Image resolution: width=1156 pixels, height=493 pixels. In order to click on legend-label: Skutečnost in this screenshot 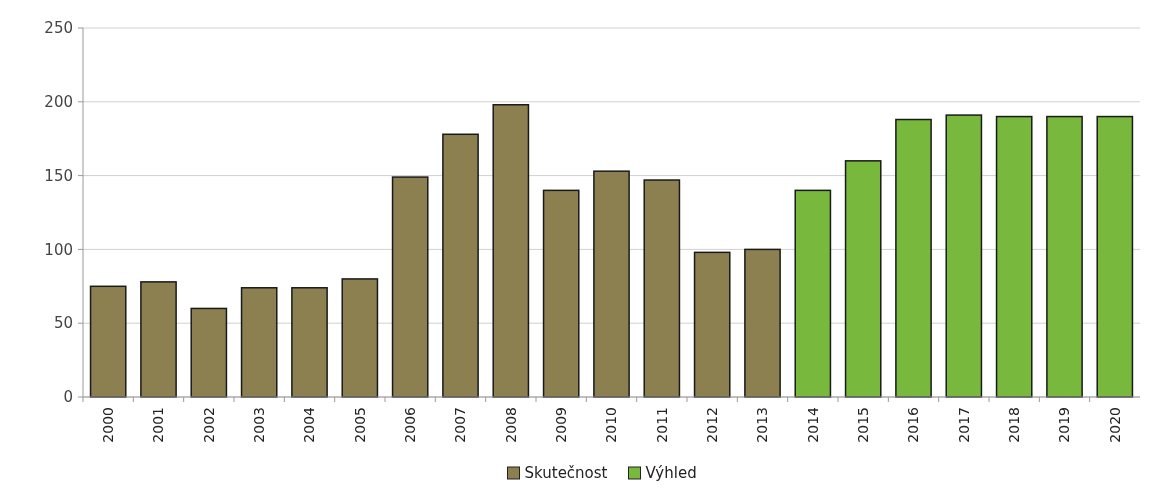, I will do `click(566, 473)`.